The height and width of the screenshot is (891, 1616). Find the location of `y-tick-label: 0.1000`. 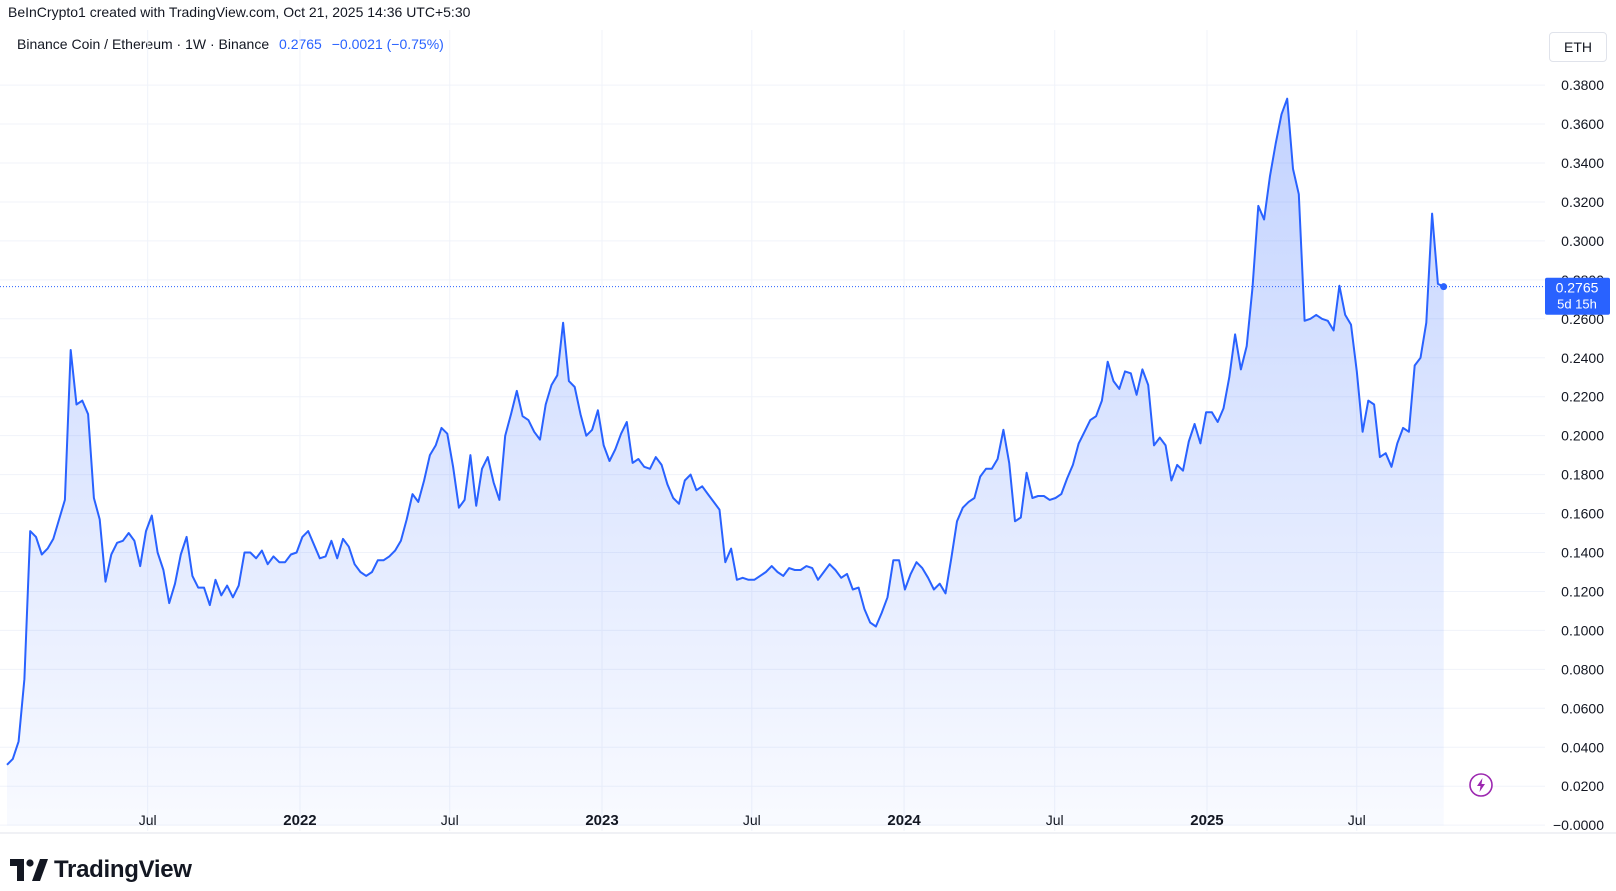

y-tick-label: 0.1000 is located at coordinates (1582, 630).